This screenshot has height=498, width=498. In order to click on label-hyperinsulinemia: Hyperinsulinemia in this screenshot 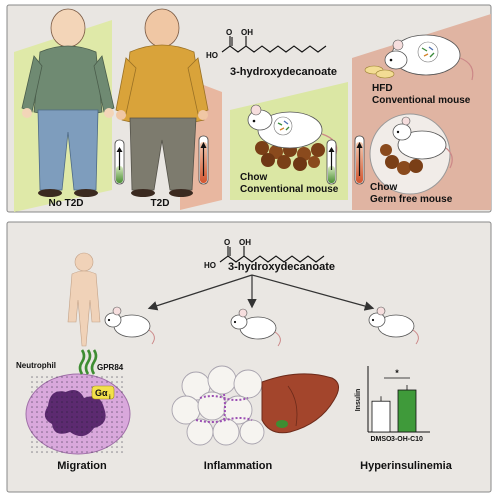, I will do `click(406, 466)`.